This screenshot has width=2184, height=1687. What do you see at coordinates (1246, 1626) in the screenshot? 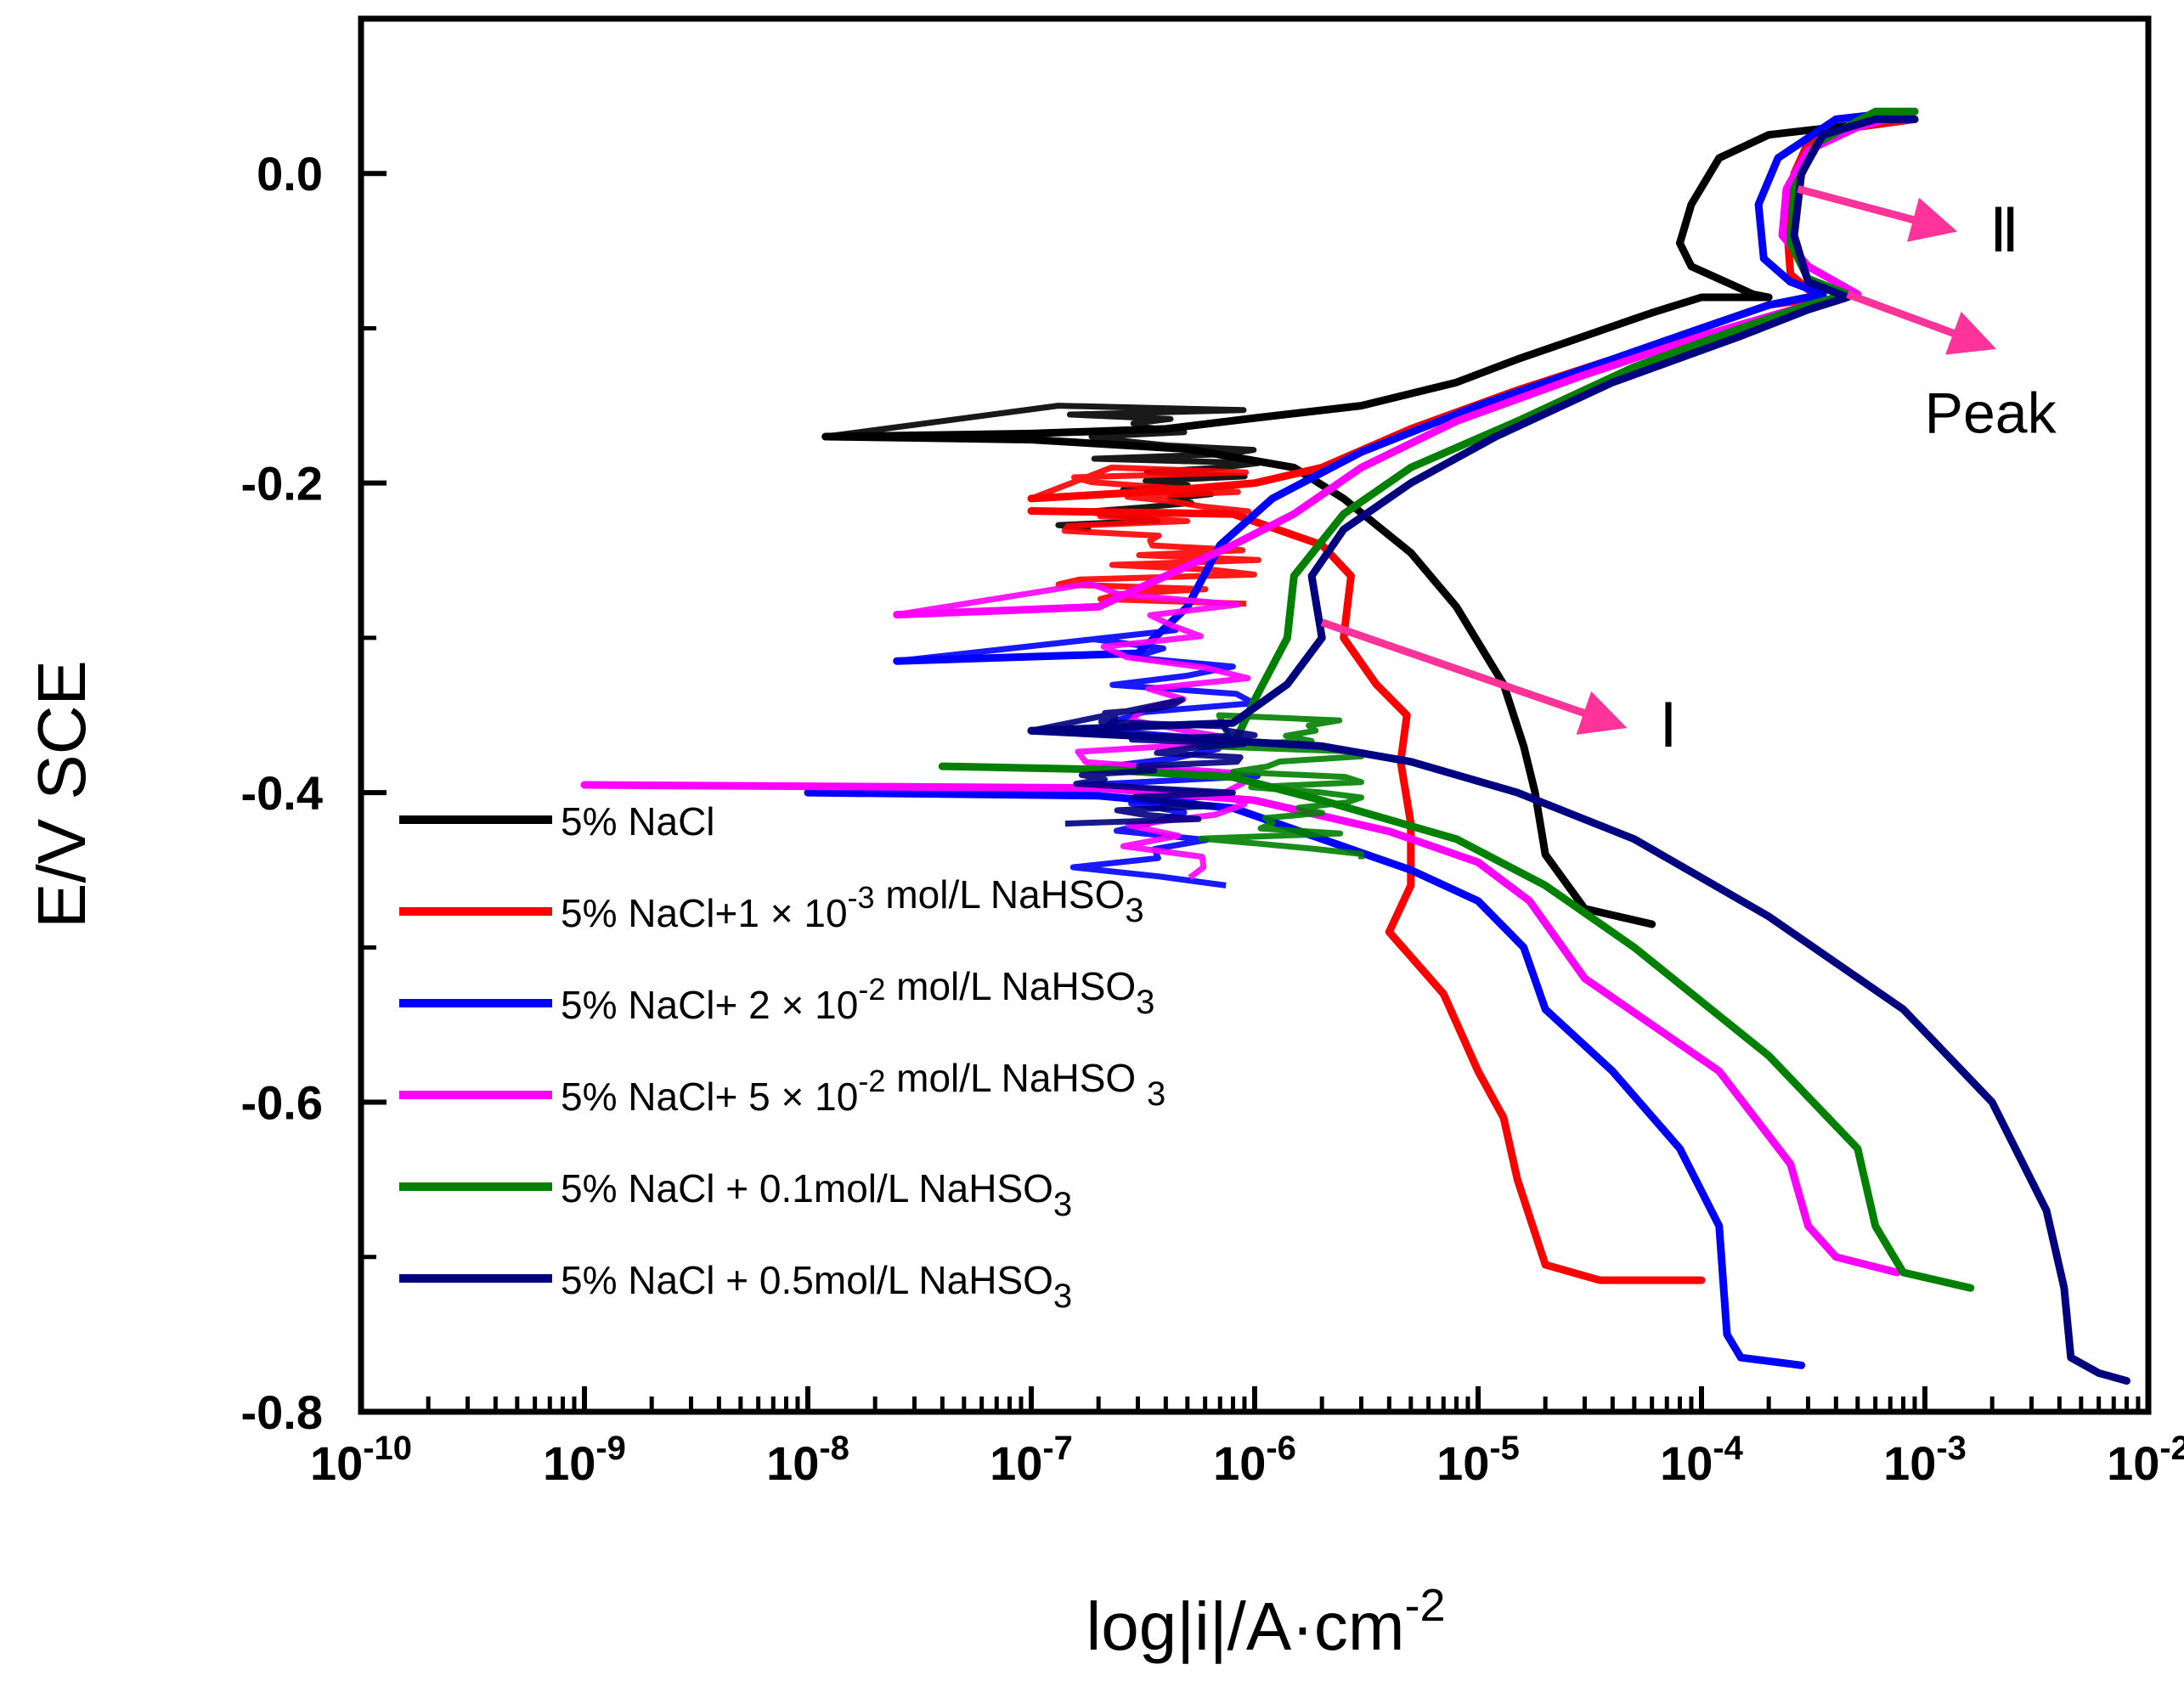
I see `x-axis-title-main: log|i|/A·cm` at bounding box center [1246, 1626].